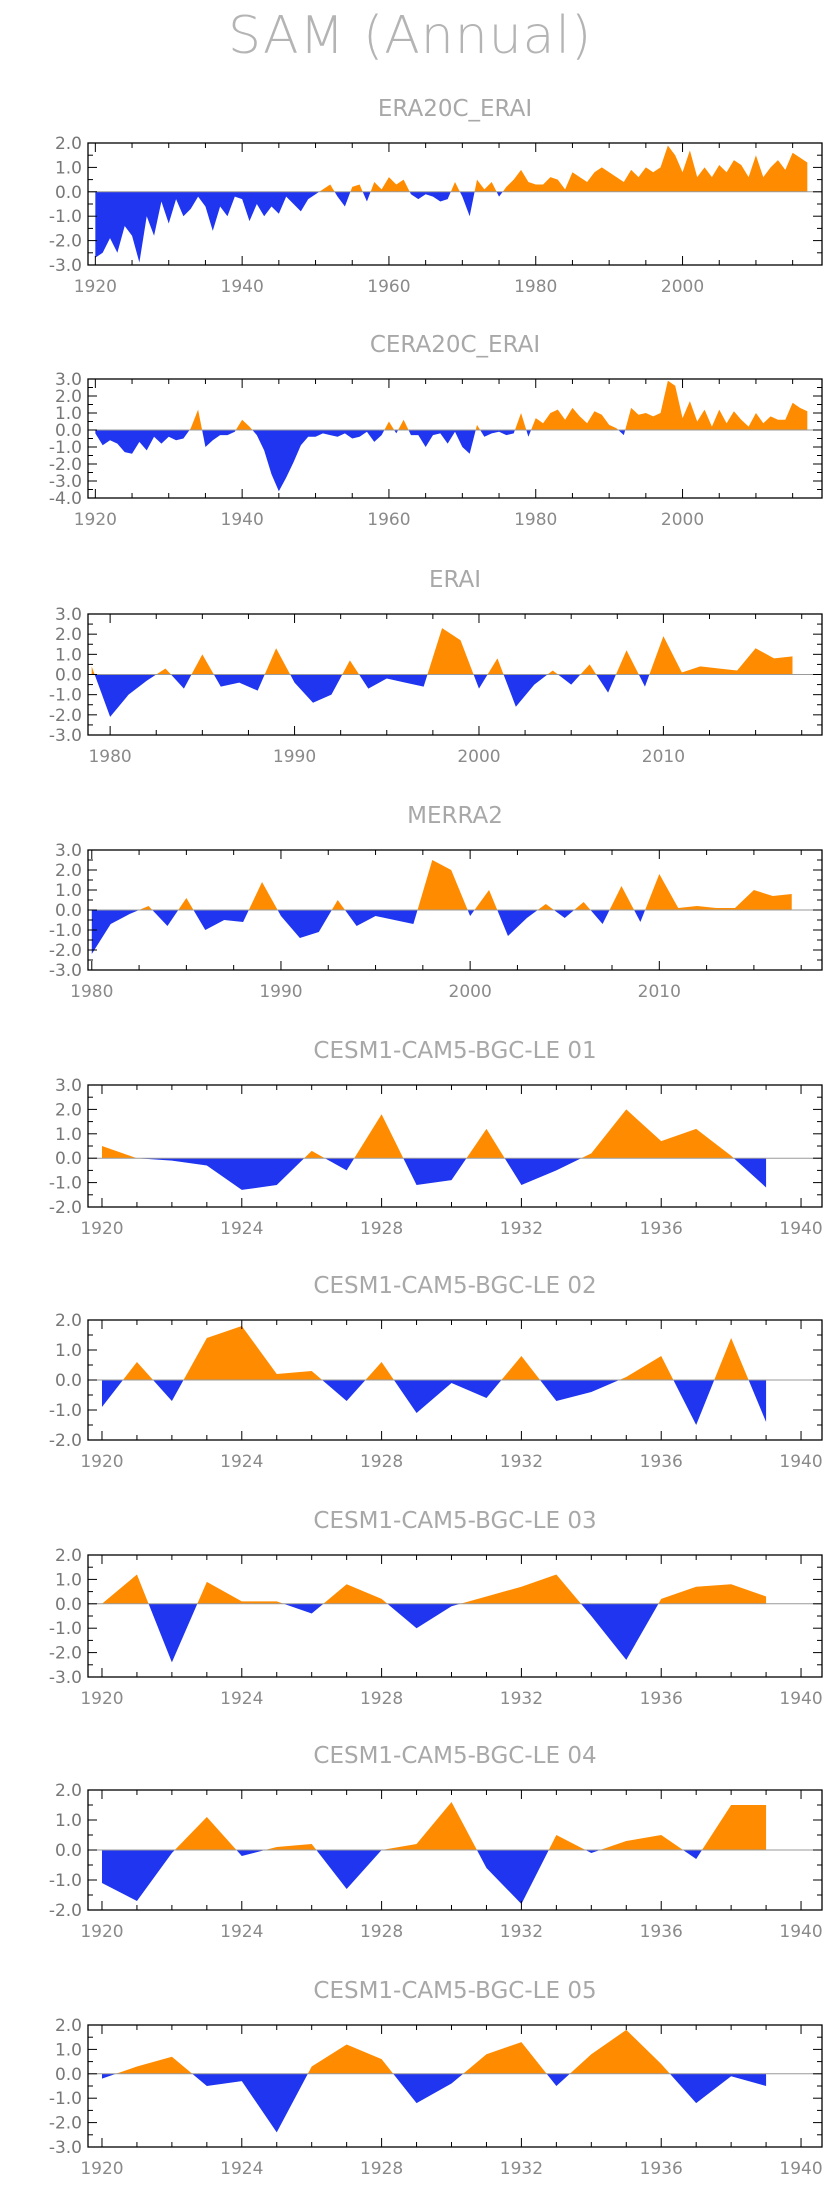  Describe the element at coordinates (454, 1756) in the screenshot. I see `panel-title: CESM1-CAM5-BGC-LE 04` at that location.